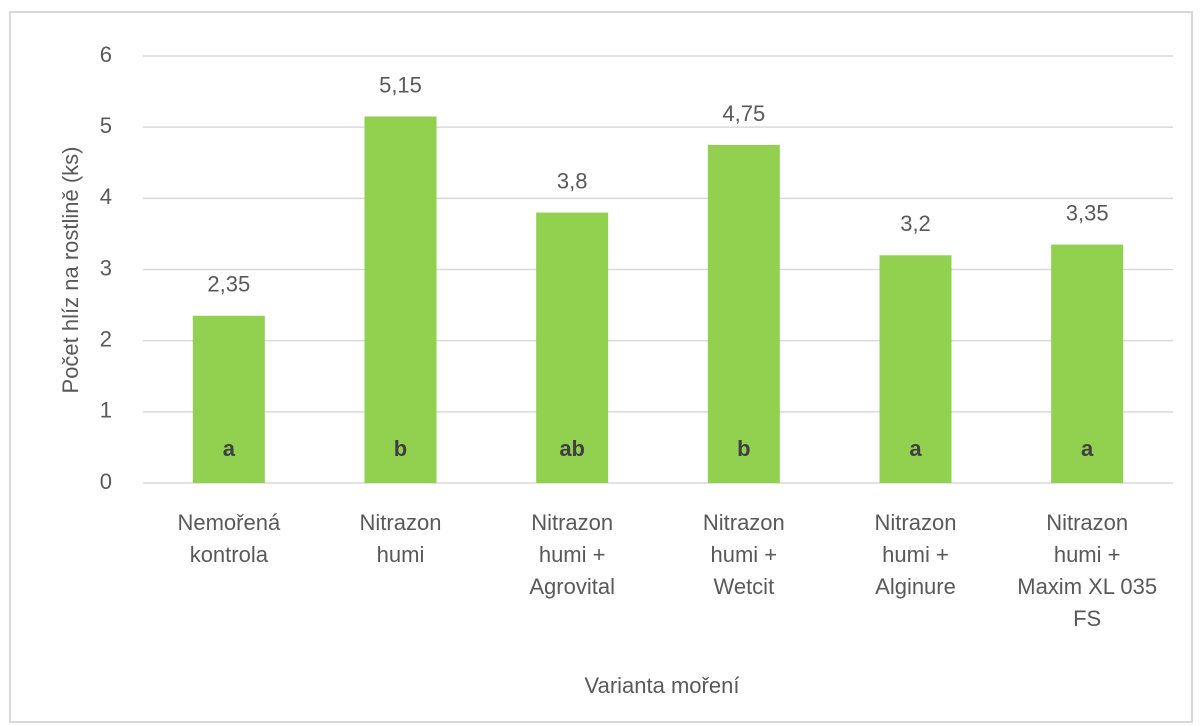  I want to click on x-tick-label: humi, so click(401, 554).